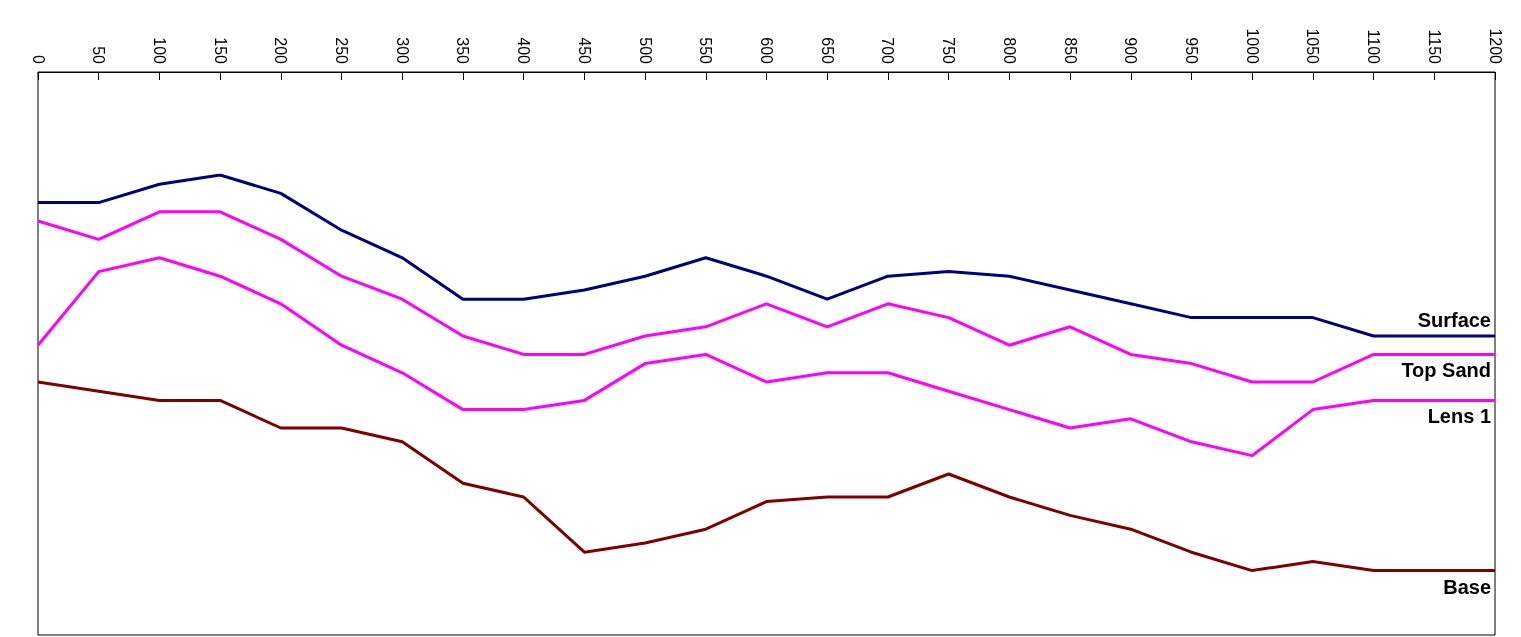  Describe the element at coordinates (159, 51) in the screenshot. I see `x-tick-label: 100` at that location.